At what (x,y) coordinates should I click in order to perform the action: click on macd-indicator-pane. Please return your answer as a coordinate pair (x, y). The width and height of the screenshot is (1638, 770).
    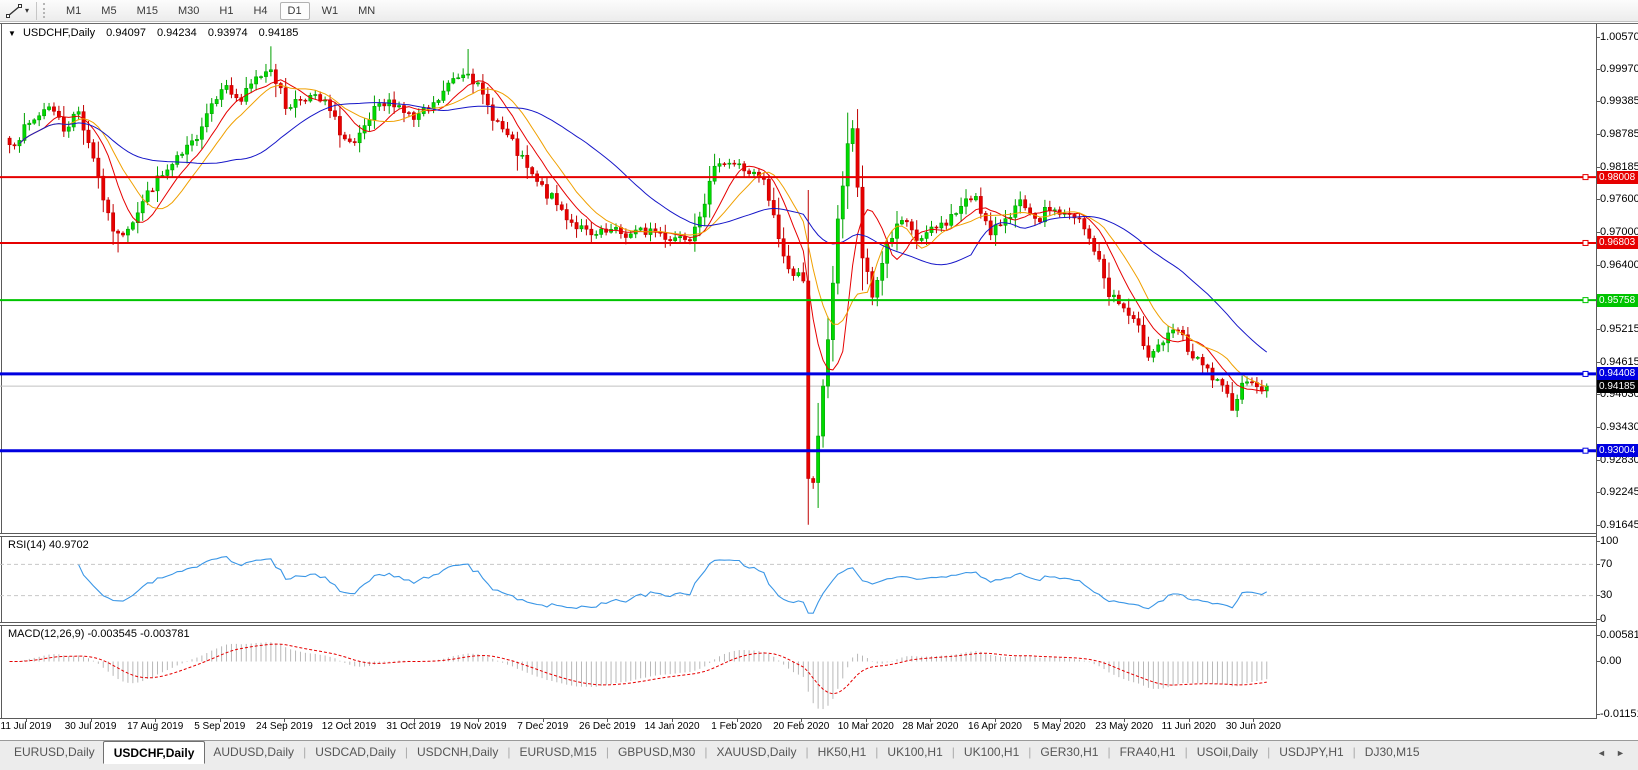
    Looking at the image, I should click on (798, 672).